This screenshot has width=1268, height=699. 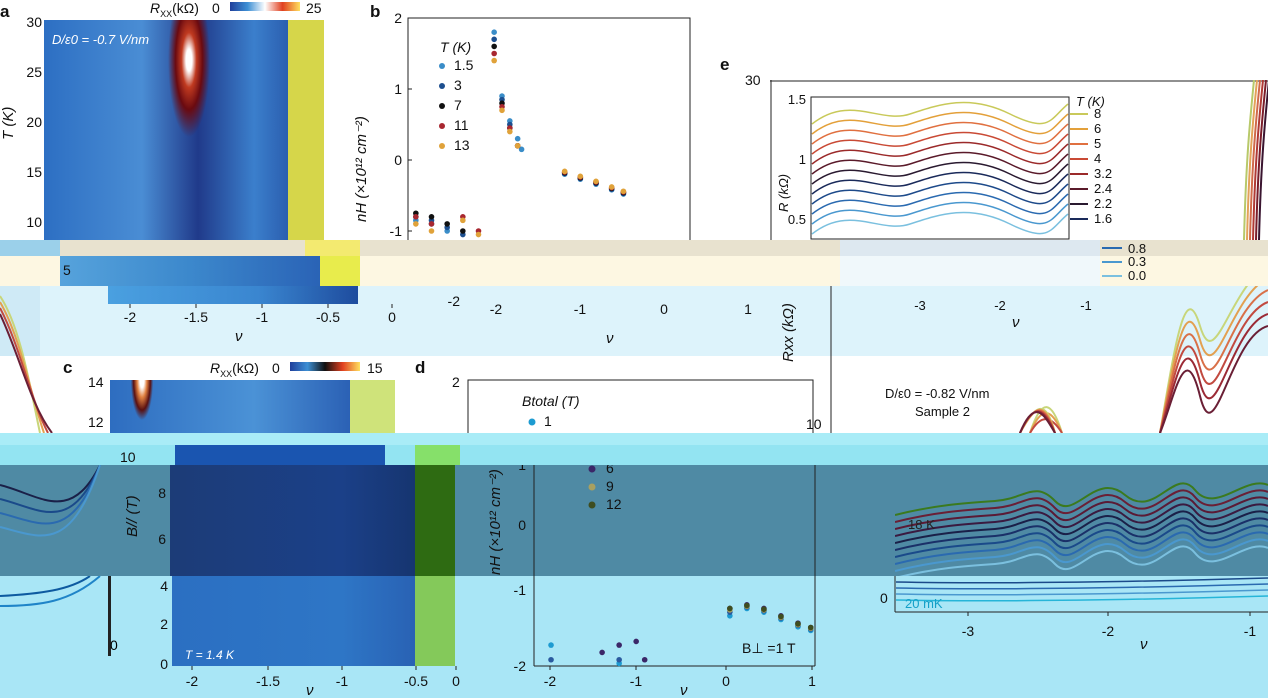 I want to click on panel-e-annotation-2: Sample 2, so click(x=942, y=411).